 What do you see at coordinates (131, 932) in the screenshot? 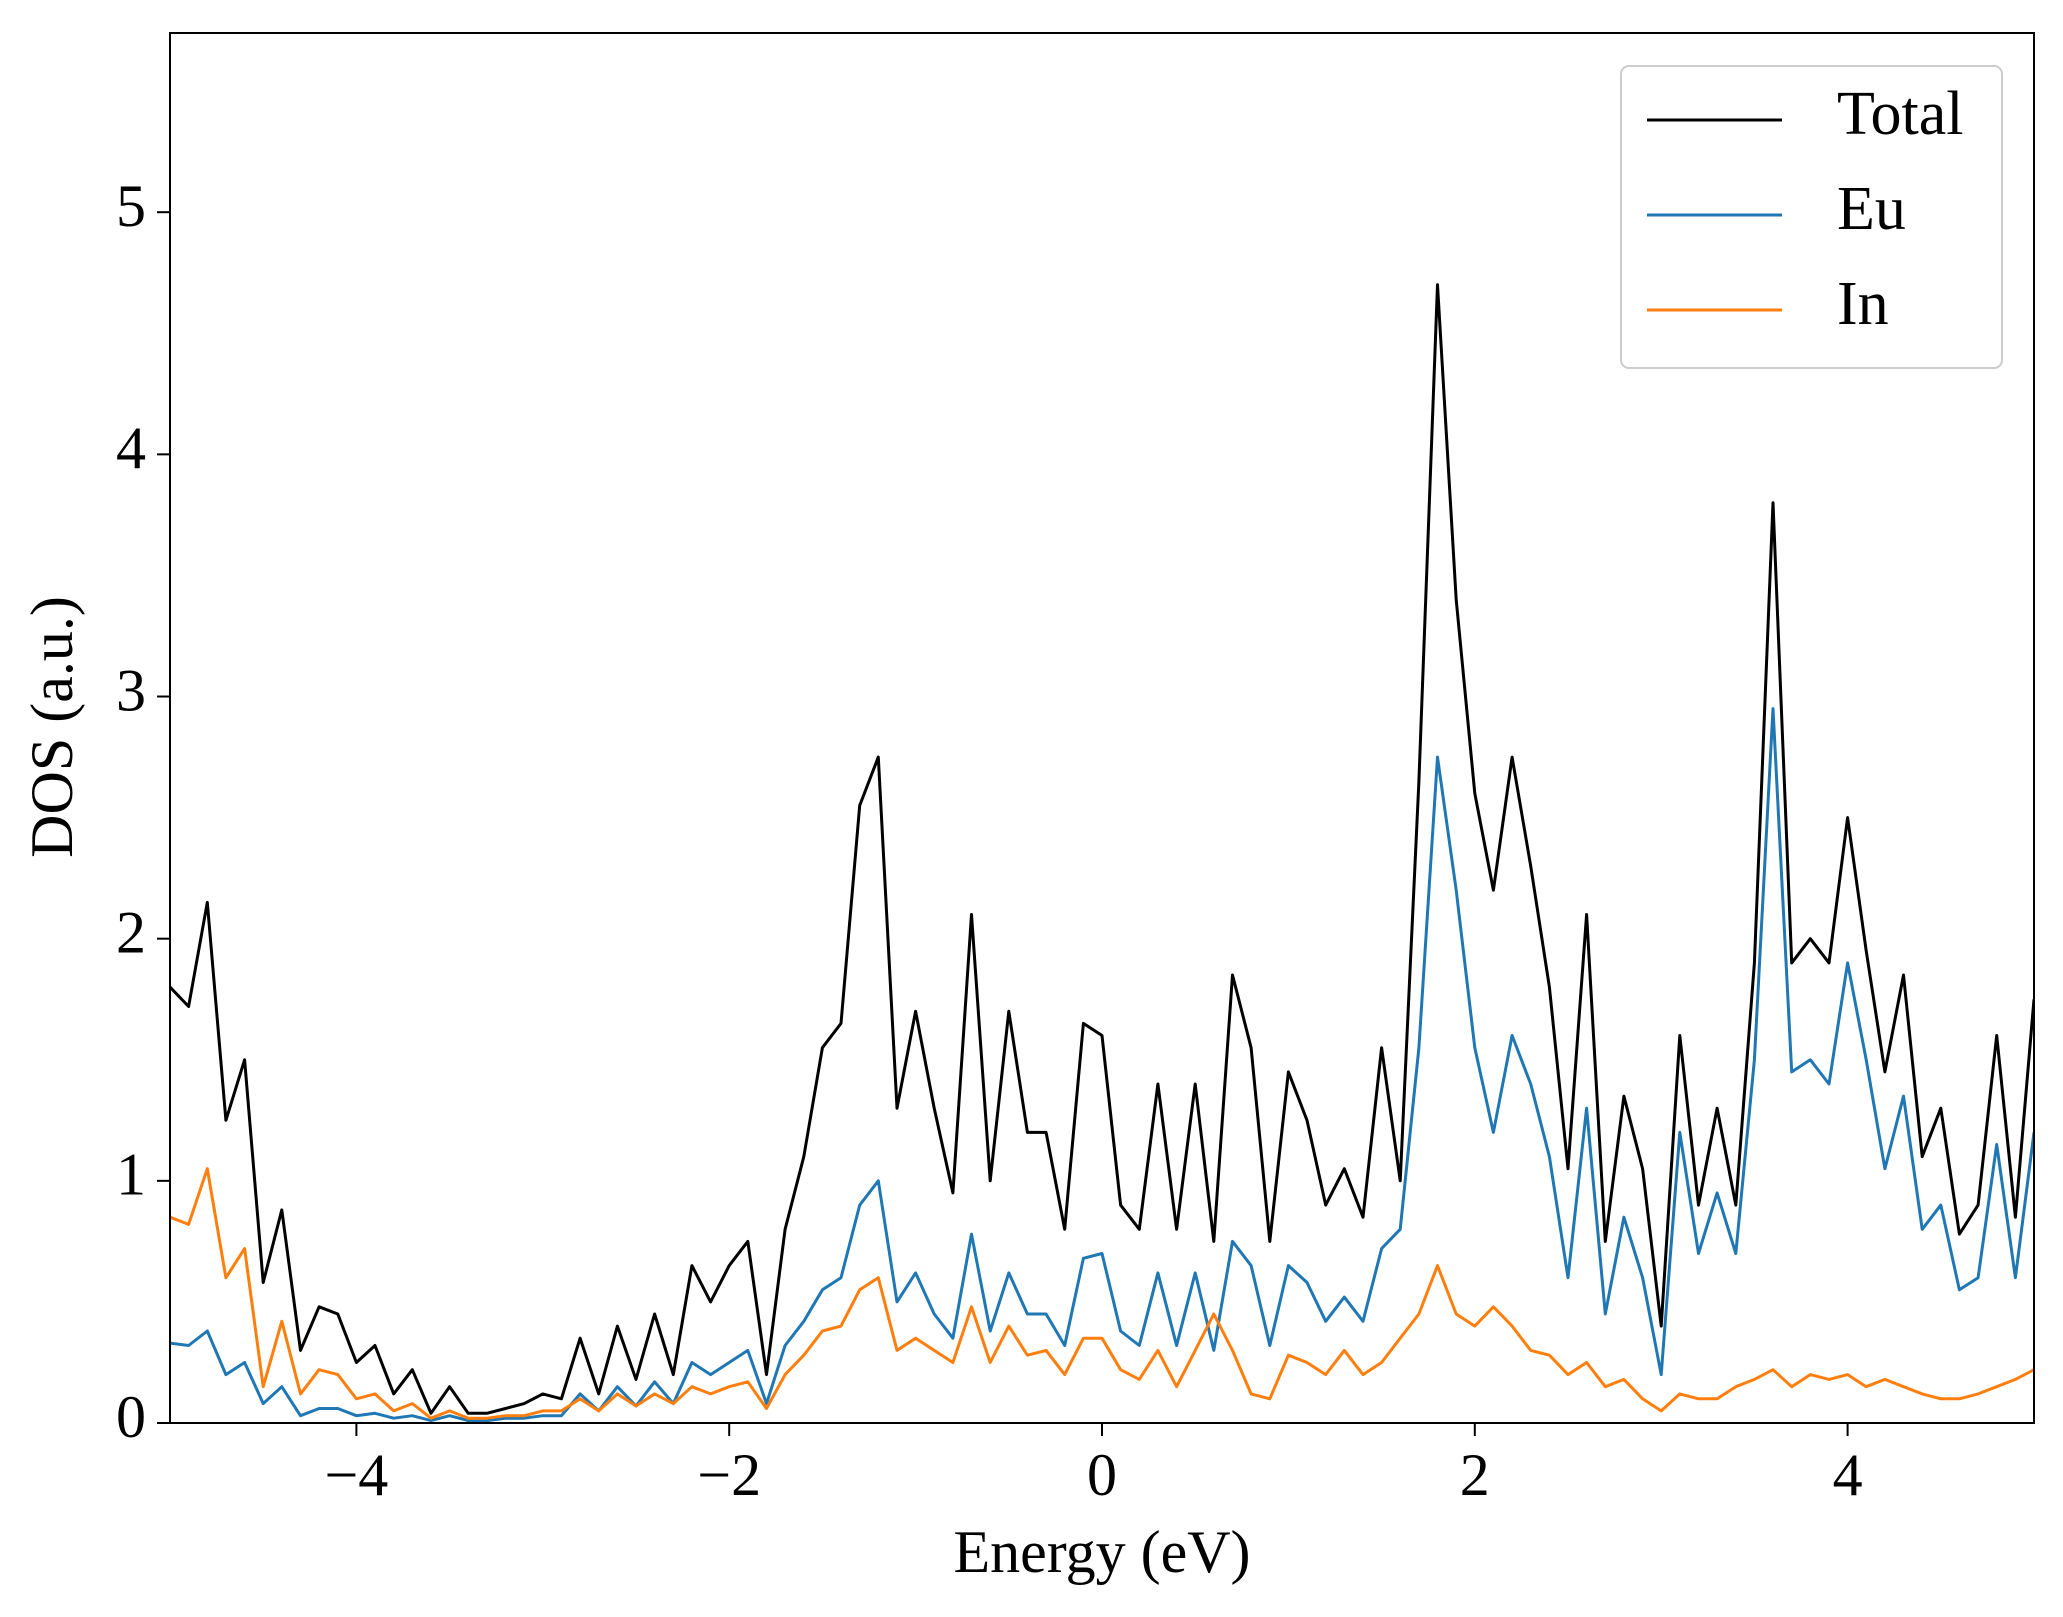
I see `y-tick-label: 2` at bounding box center [131, 932].